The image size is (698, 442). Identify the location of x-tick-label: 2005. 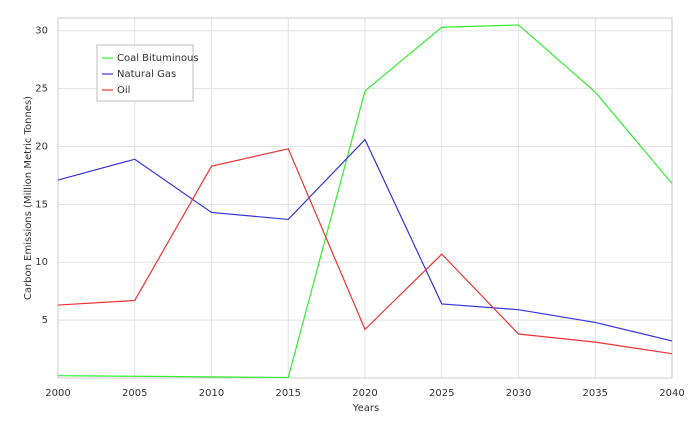
(134, 393).